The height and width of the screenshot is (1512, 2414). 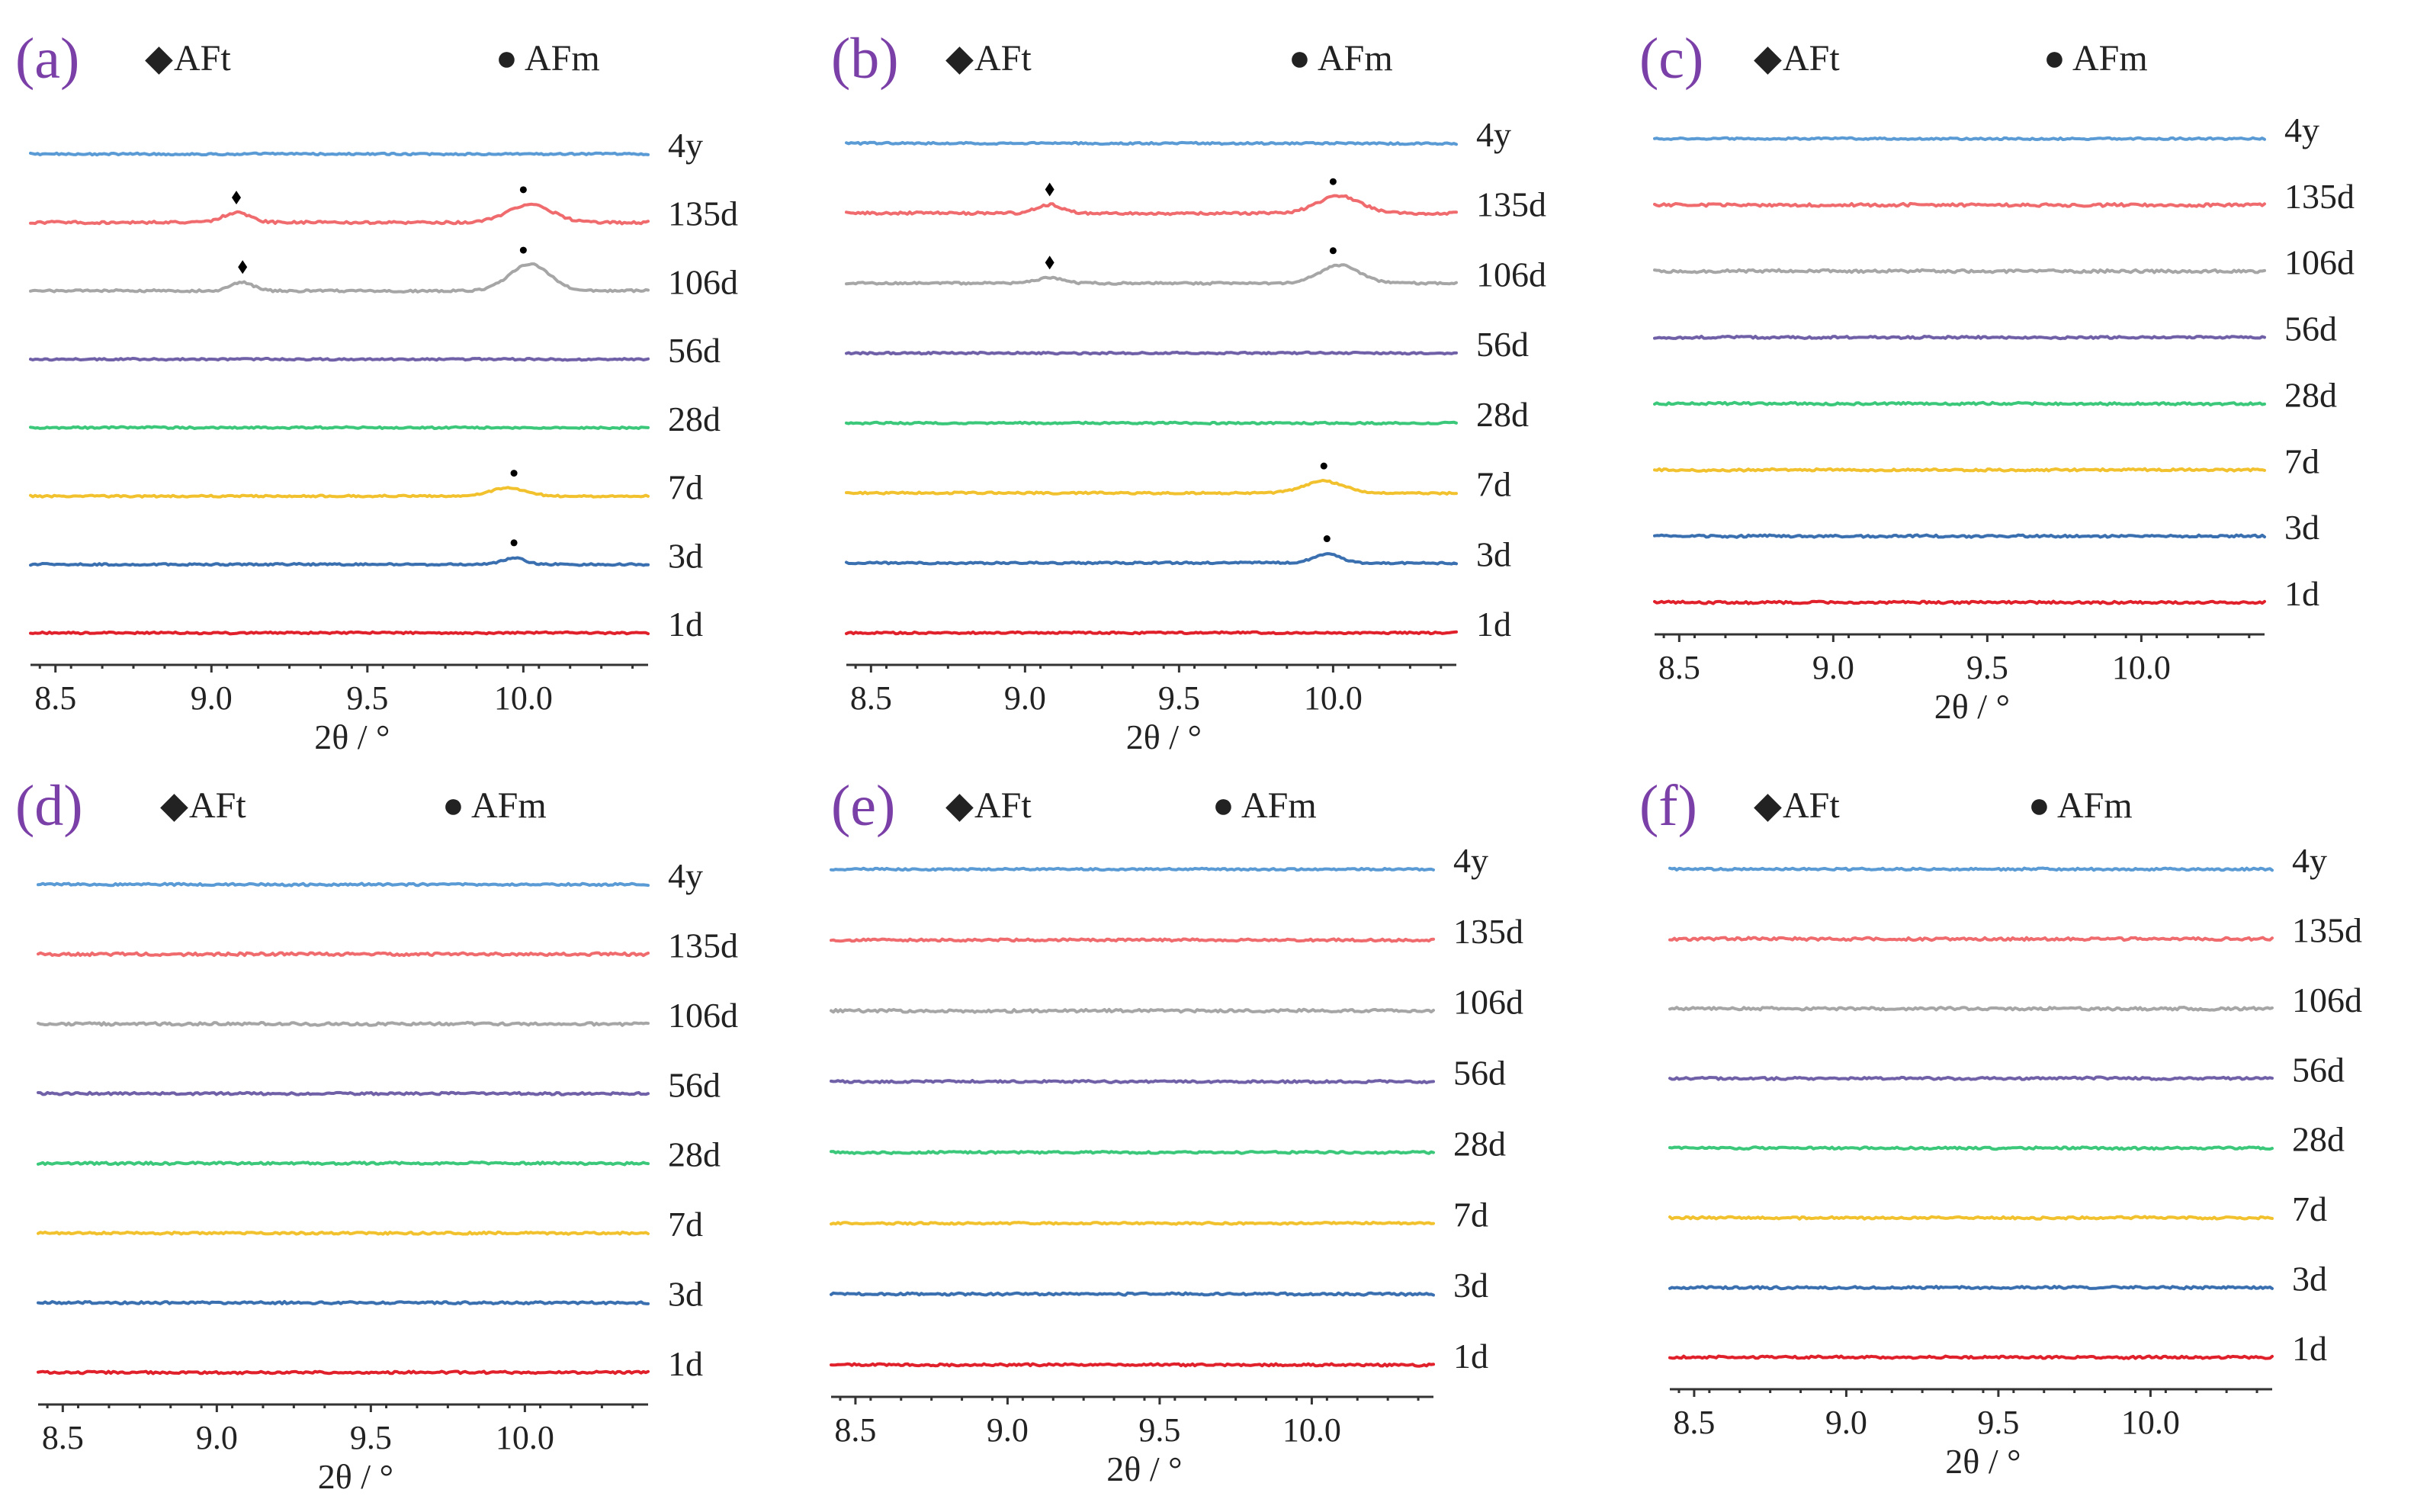 I want to click on panel-letter: (e), so click(x=863, y=806).